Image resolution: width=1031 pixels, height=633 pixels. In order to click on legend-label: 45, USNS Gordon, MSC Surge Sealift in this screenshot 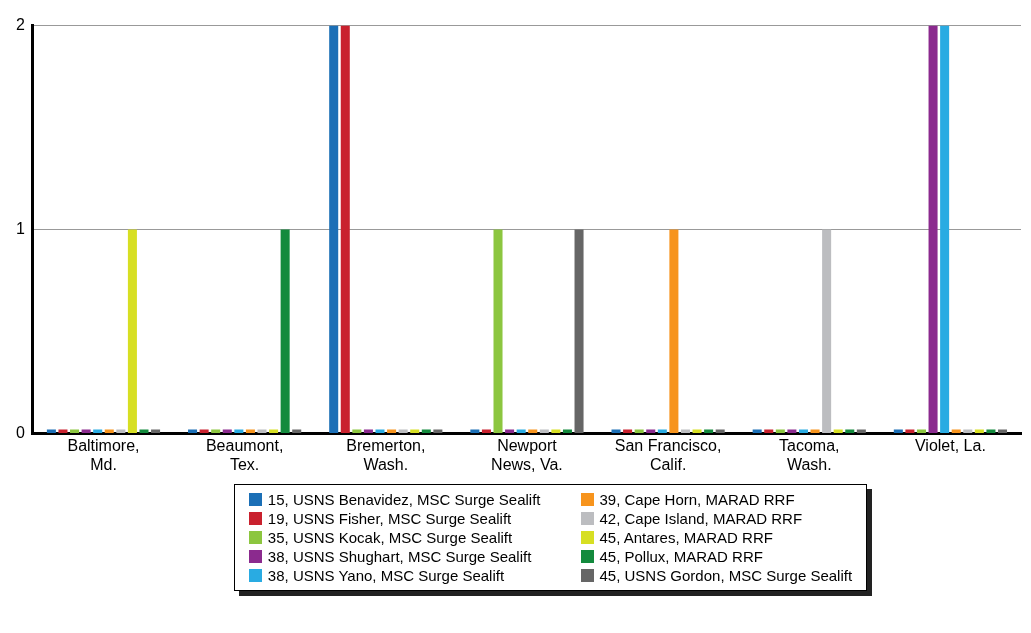, I will do `click(726, 575)`.